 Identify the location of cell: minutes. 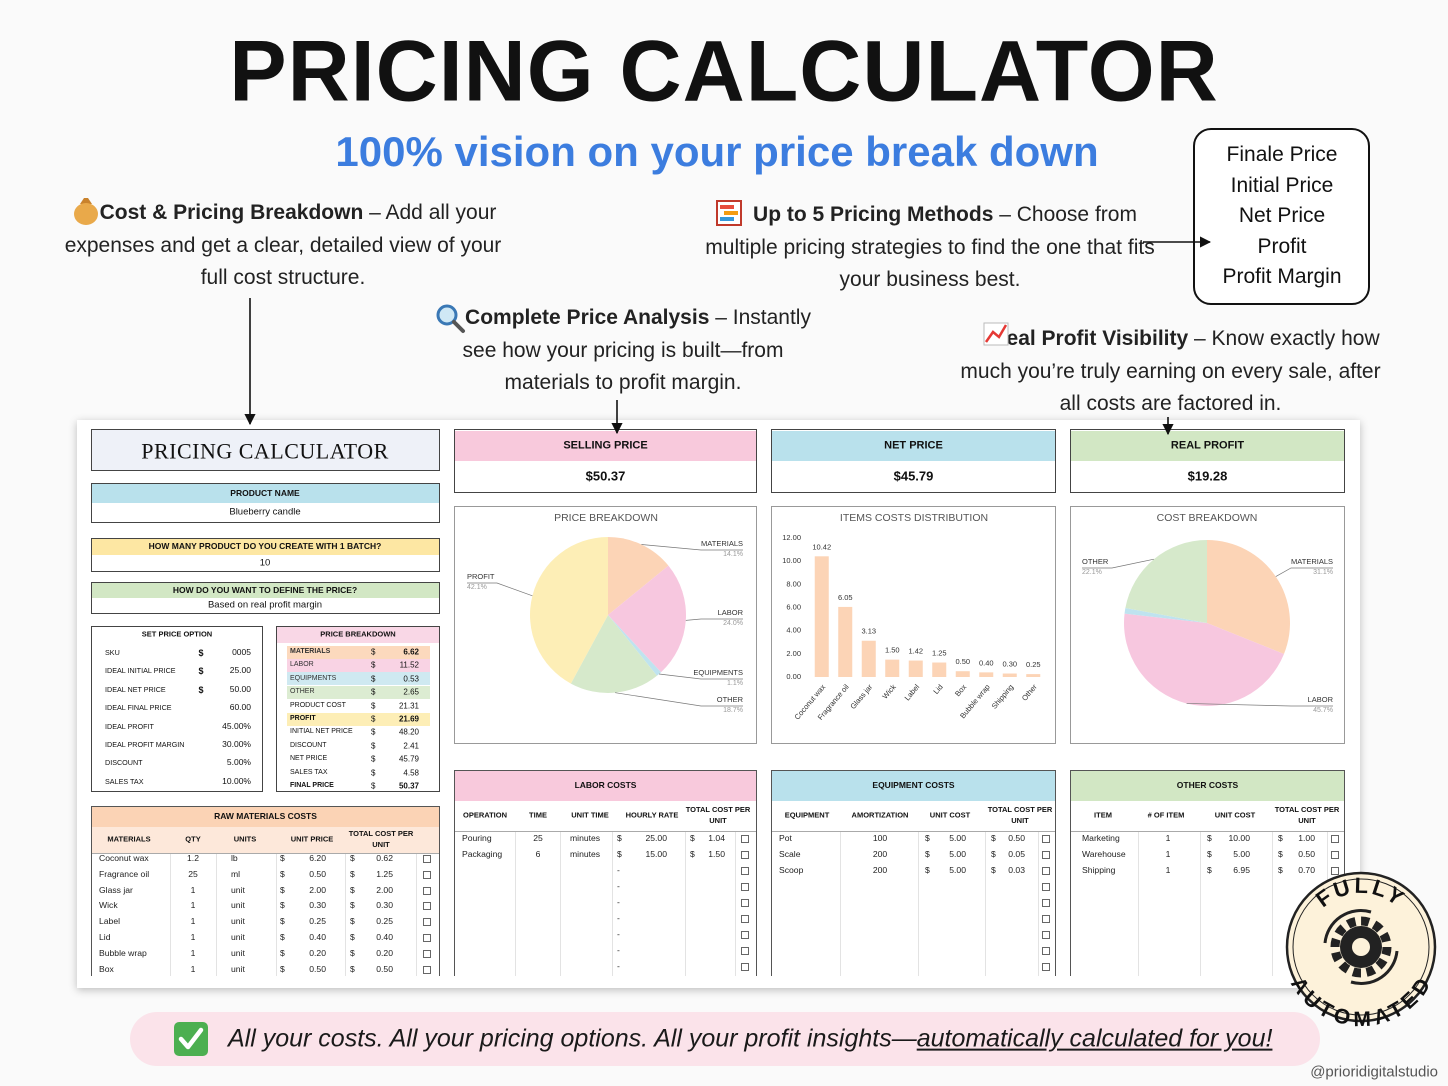
(585, 838).